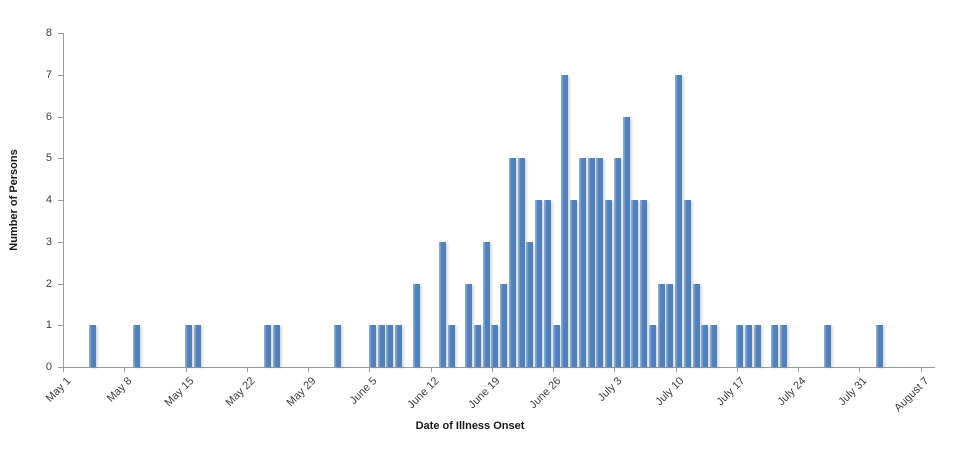  Describe the element at coordinates (48, 74) in the screenshot. I see `y-tick-label: 7` at that location.